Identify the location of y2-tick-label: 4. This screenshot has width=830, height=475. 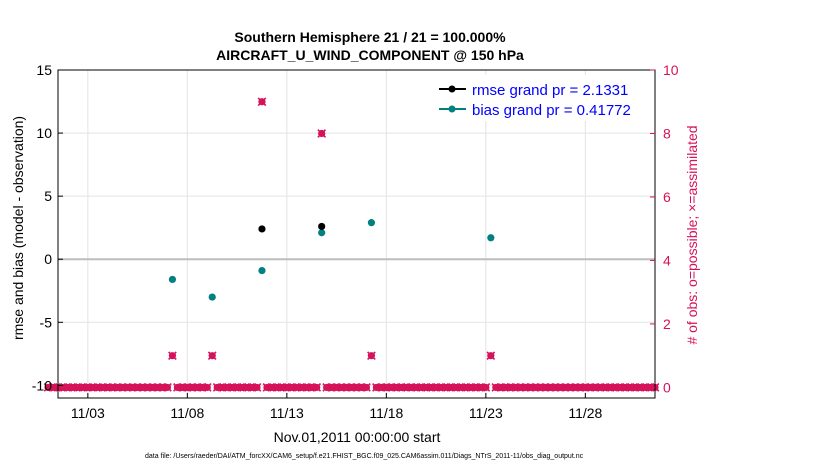
(667, 260).